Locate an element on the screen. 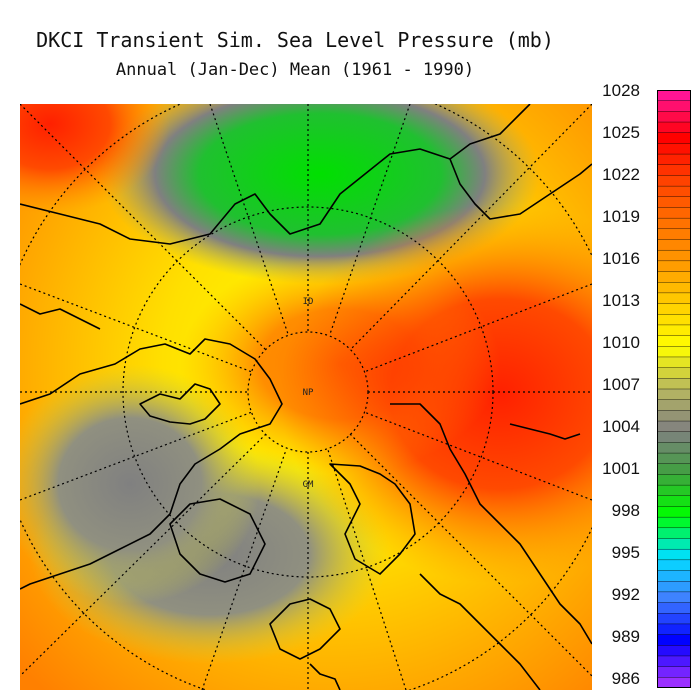  colorbar-tick: 1013 is located at coordinates (621, 300).